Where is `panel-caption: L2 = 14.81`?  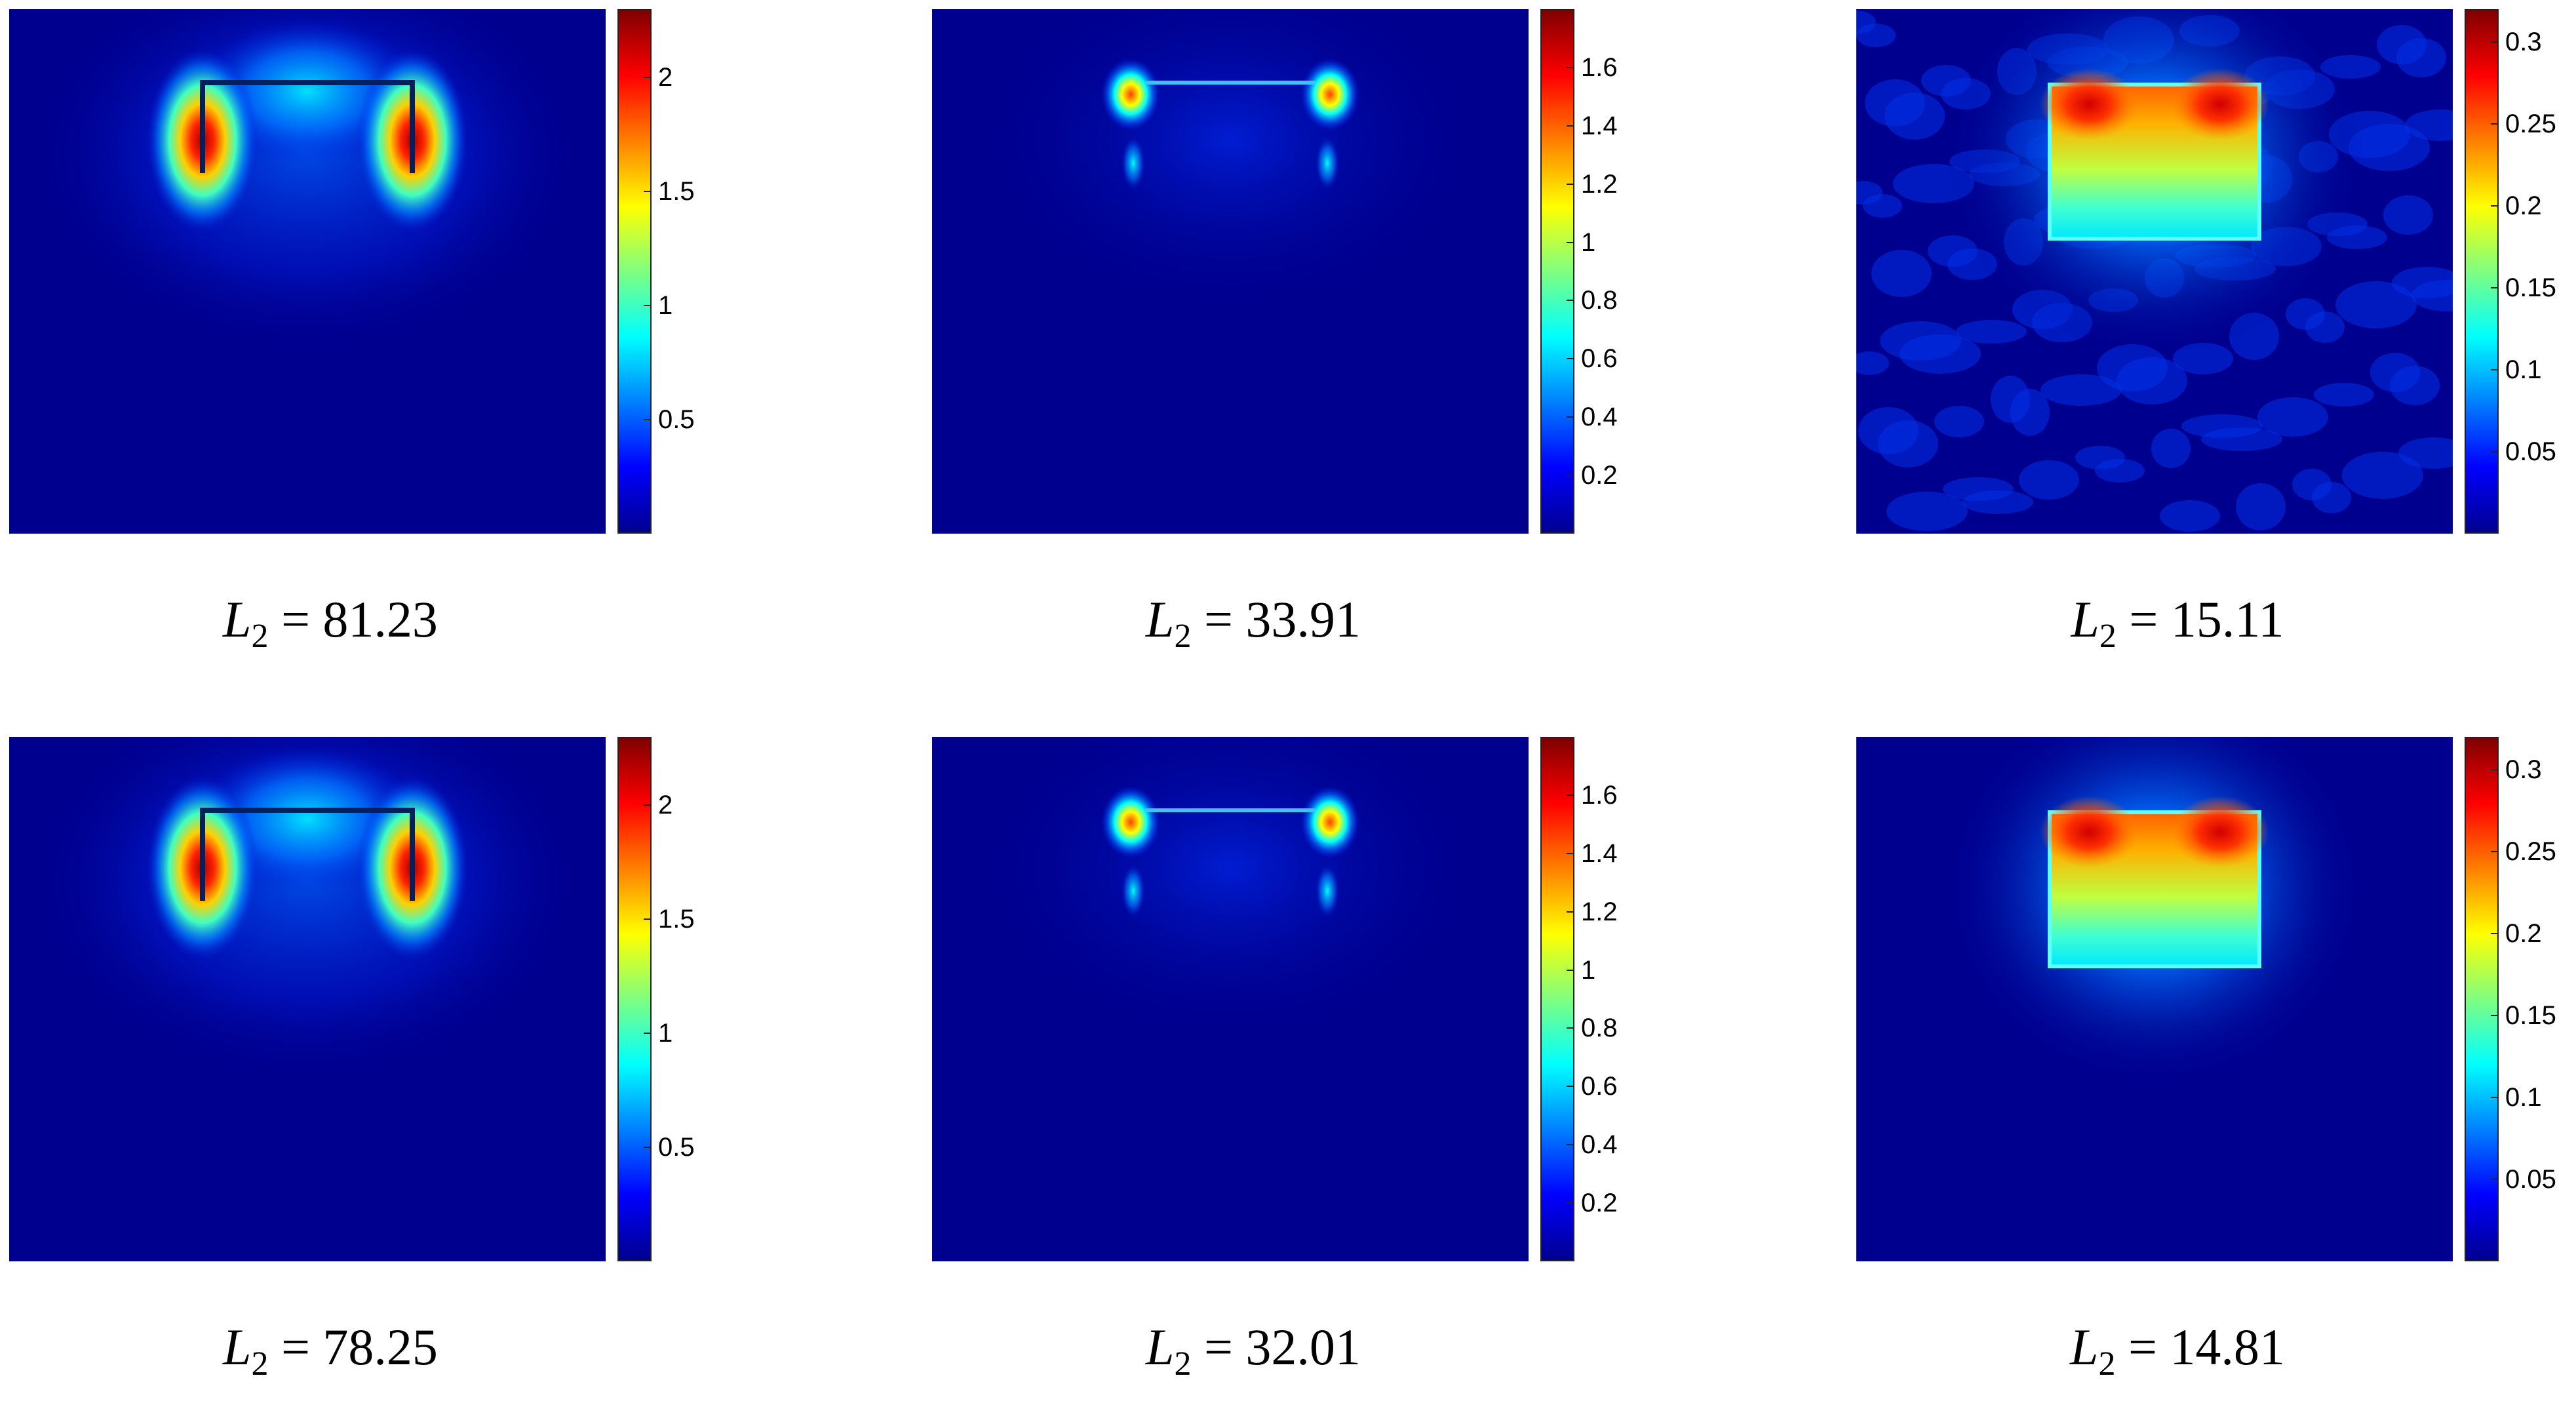 panel-caption: L2 = 14.81 is located at coordinates (2177, 1350).